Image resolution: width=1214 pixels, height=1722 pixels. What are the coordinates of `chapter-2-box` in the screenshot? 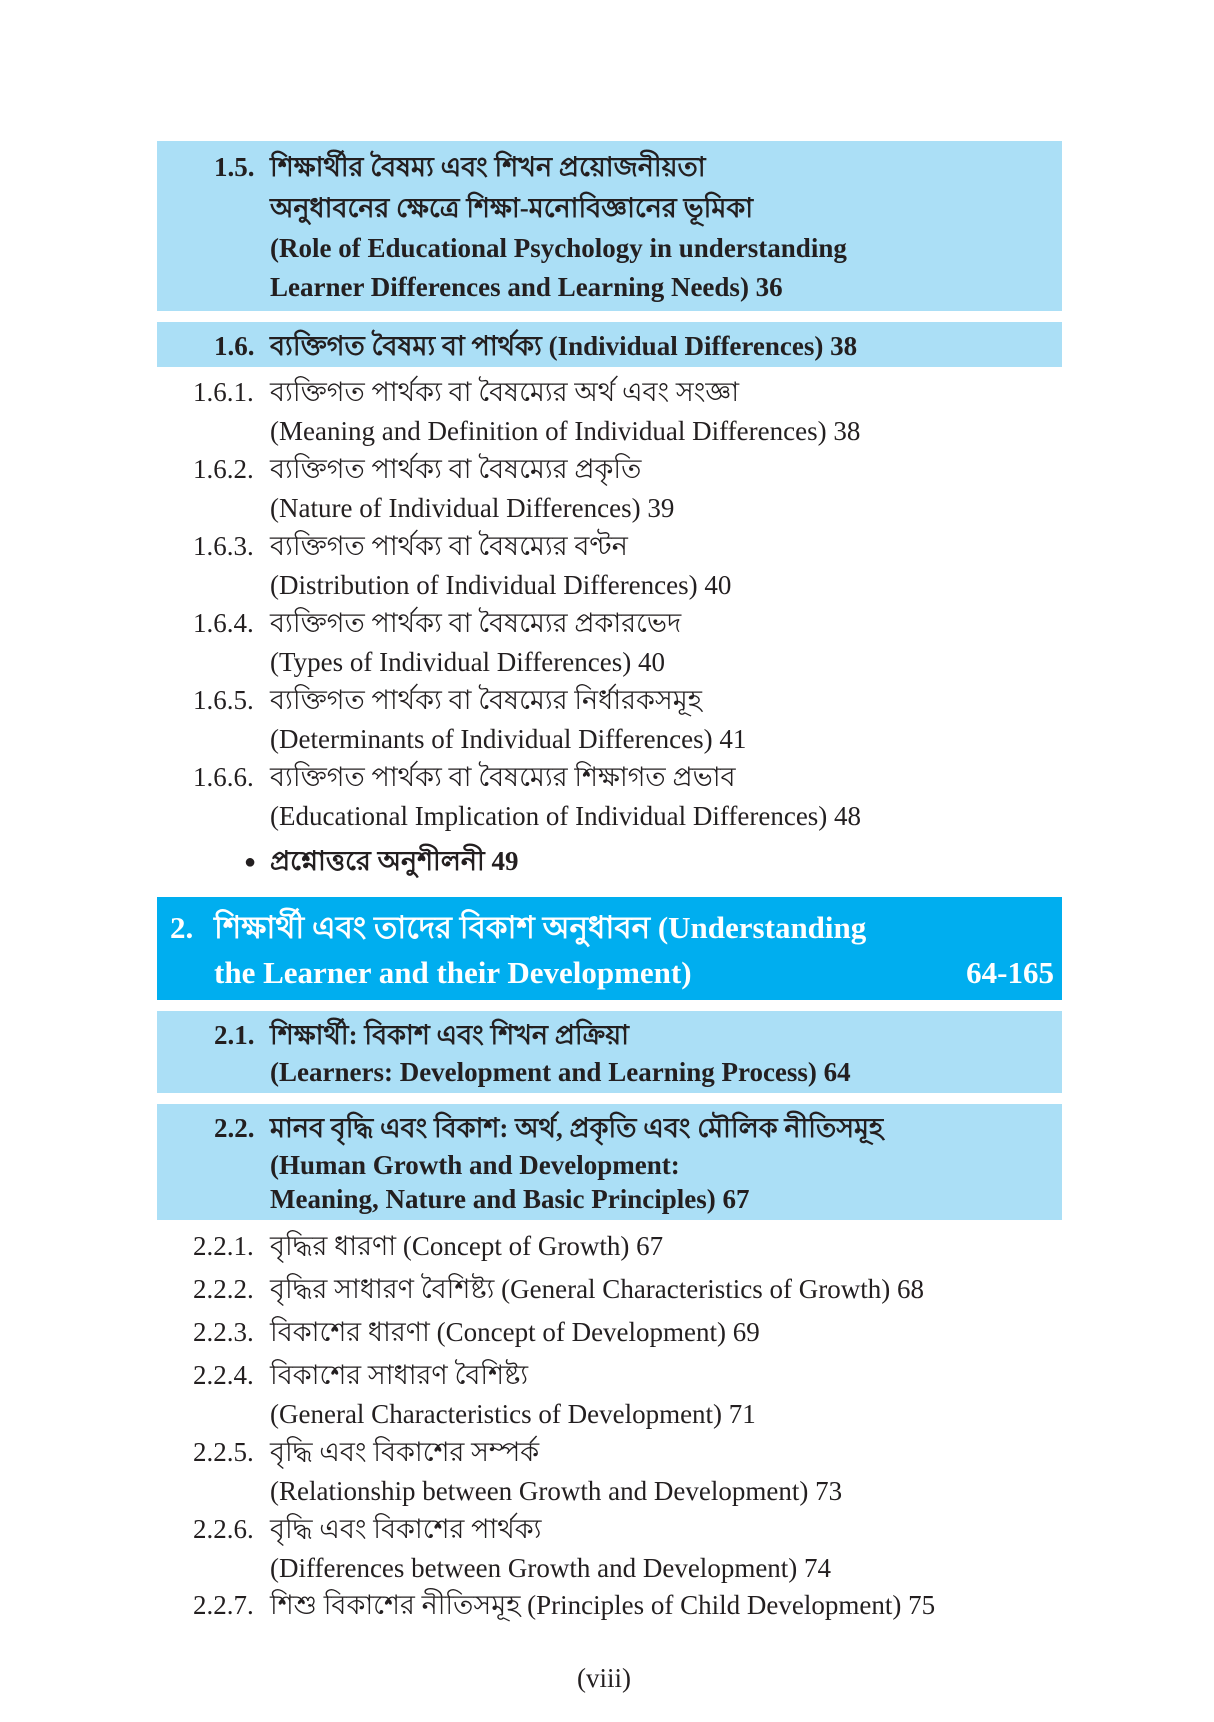 It's located at (609, 948).